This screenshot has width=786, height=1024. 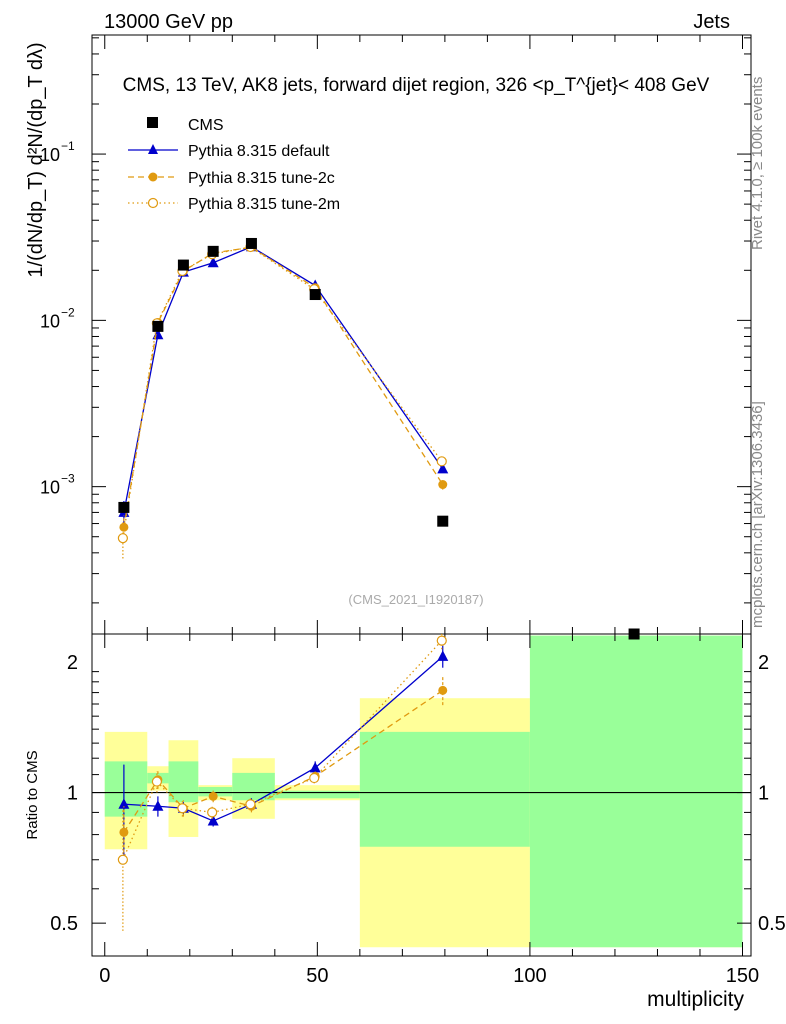 What do you see at coordinates (415, 599) in the screenshot?
I see `analysis-id: (CMS_2021_I1920187)` at bounding box center [415, 599].